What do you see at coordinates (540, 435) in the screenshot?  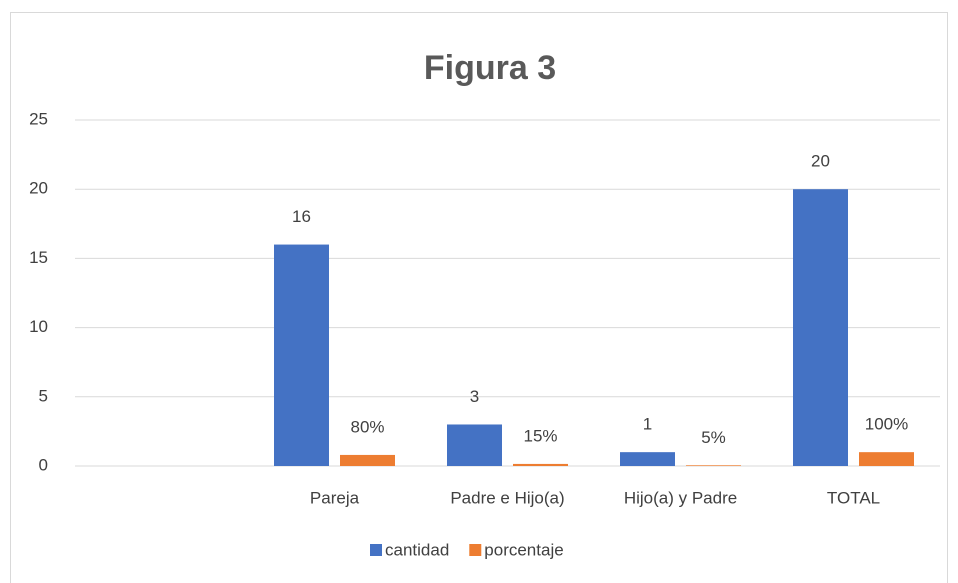 I see `data-label: 15%` at bounding box center [540, 435].